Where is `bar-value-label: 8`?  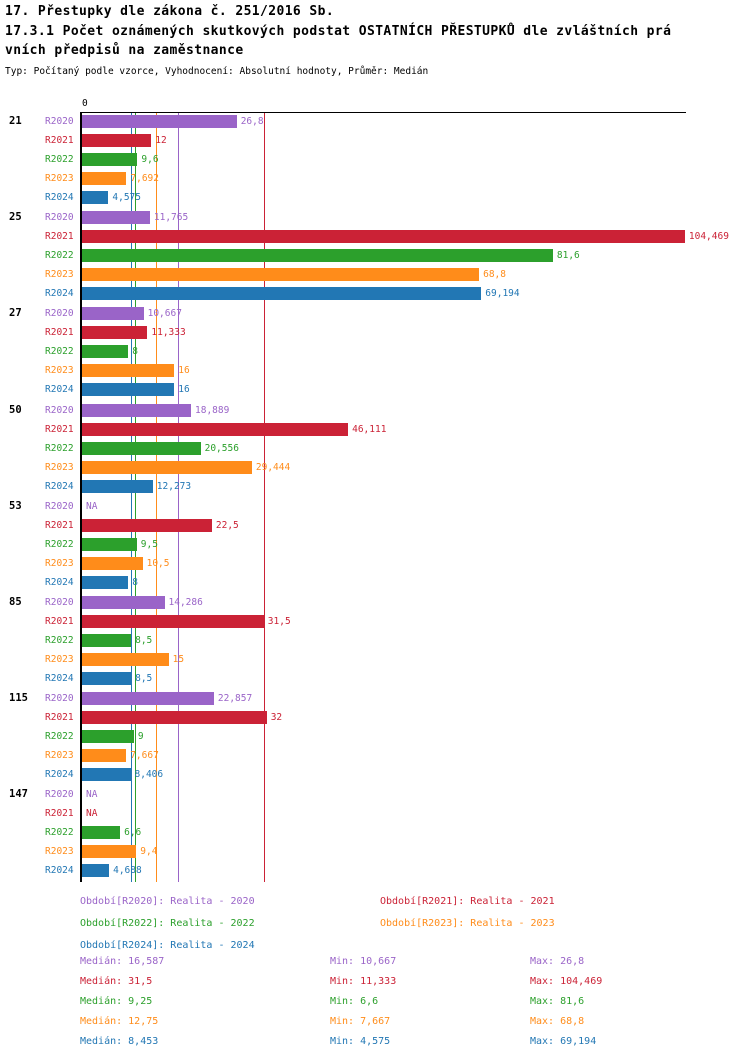
bar-value-label: 8 is located at coordinates (135, 582).